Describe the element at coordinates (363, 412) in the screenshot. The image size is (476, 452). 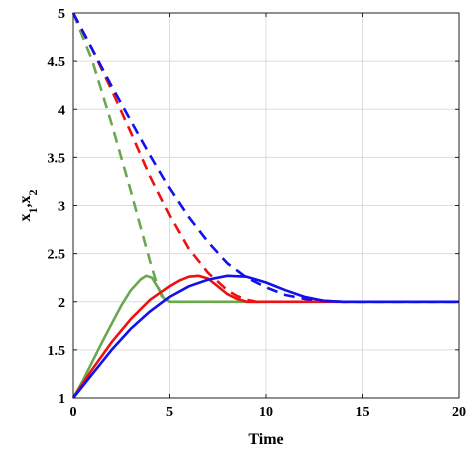
I see `x-tick-label-3: 15` at that location.